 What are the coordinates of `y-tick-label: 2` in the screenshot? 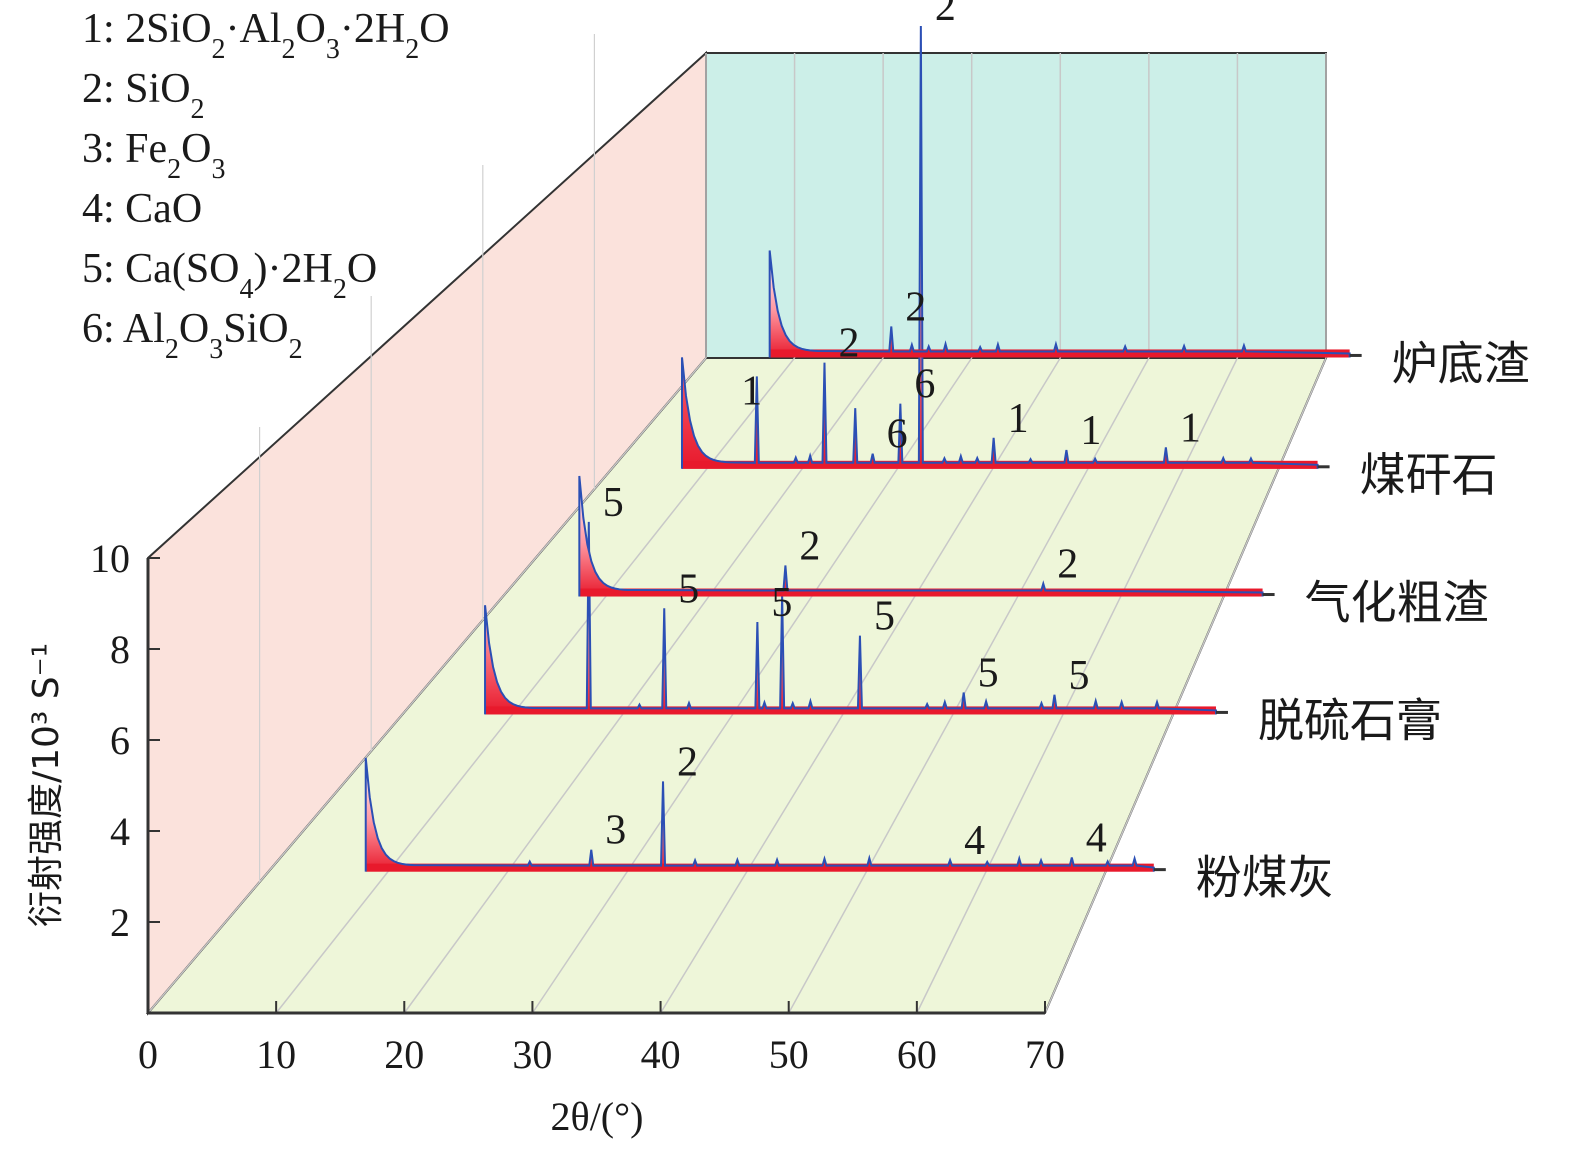 It's located at (120, 922).